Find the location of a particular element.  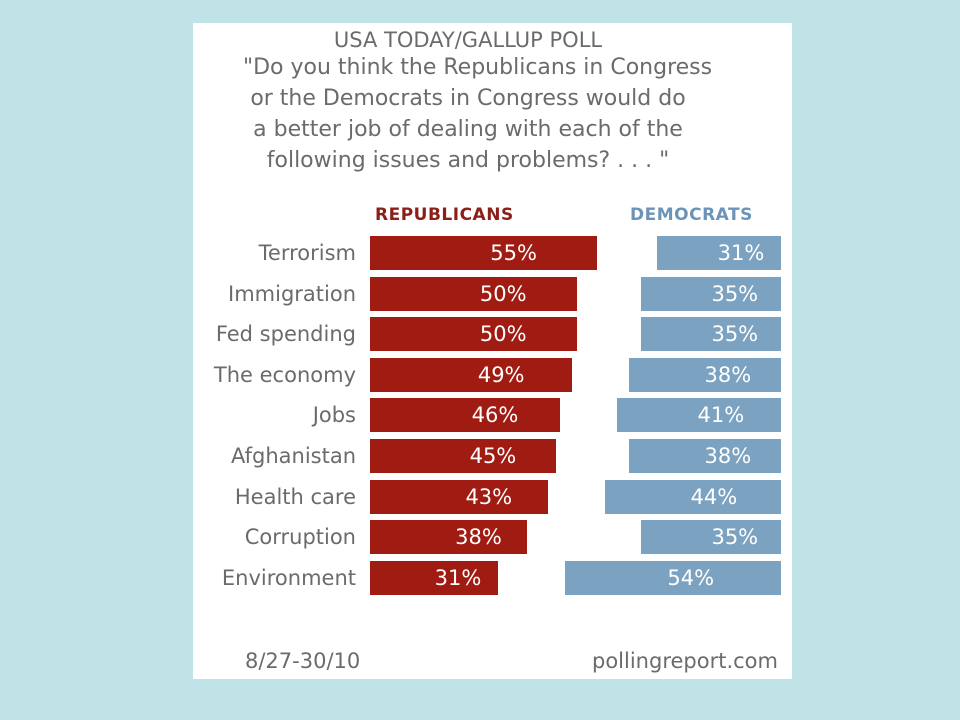

category-label: Afghanistan is located at coordinates (293, 456).